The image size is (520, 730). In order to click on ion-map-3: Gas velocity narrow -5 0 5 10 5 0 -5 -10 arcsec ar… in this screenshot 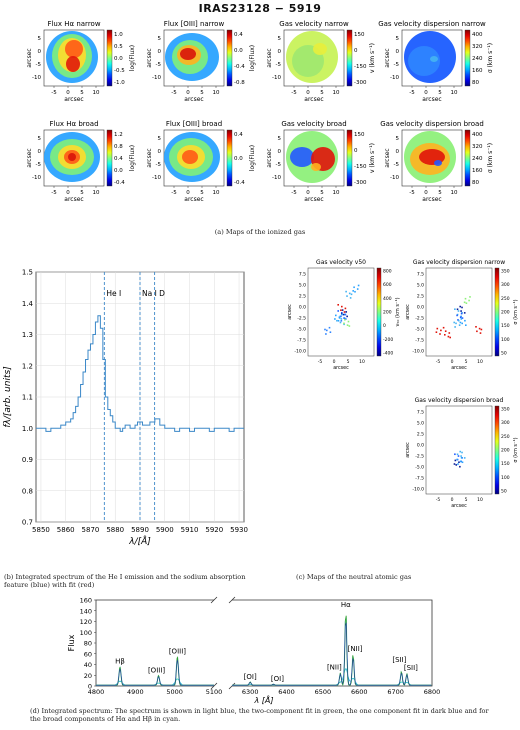, I will do `click(321, 61)`.